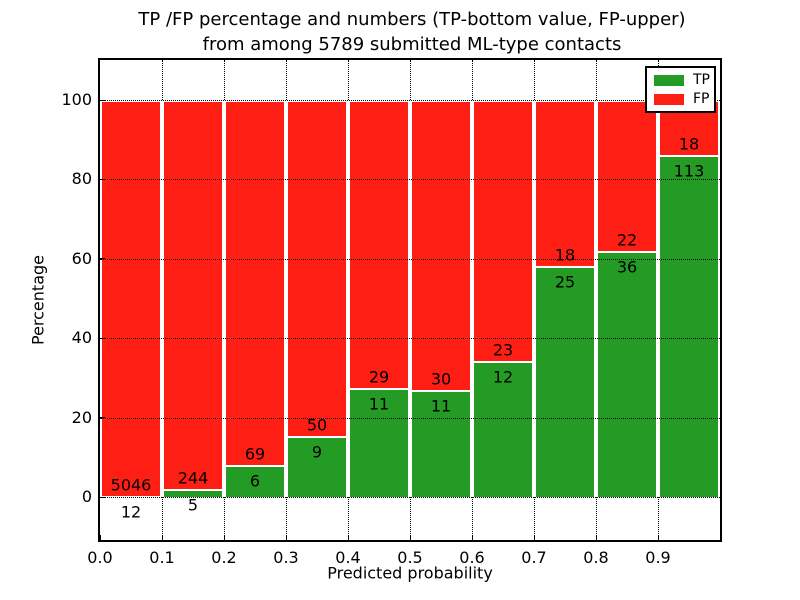  Describe the element at coordinates (317, 425) in the screenshot. I see `fp-count-label: 50` at that location.